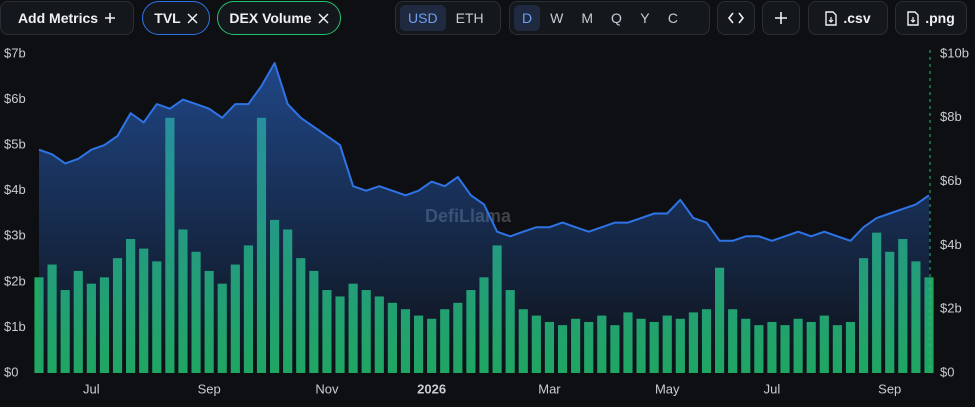  I want to click on embed-button, so click(736, 18).